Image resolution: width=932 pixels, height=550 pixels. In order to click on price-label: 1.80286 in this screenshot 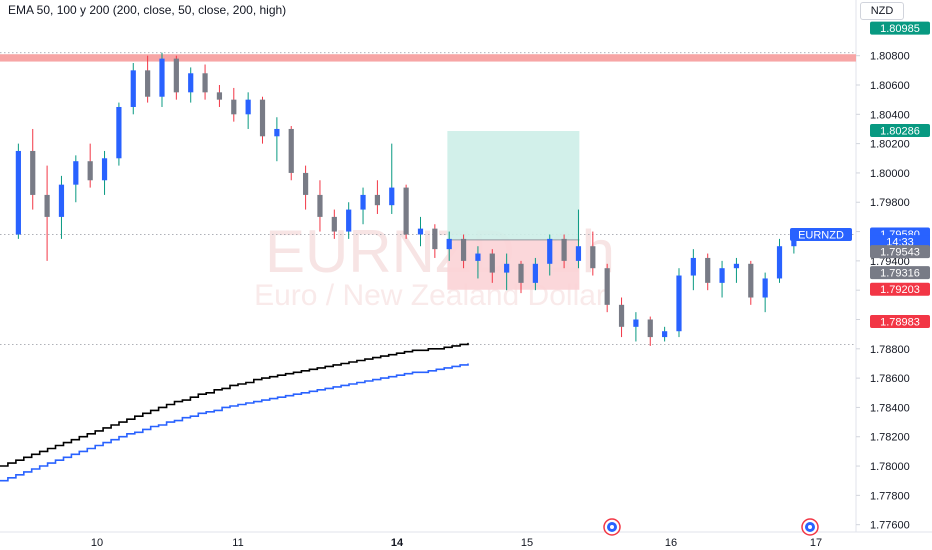, I will do `click(900, 131)`.